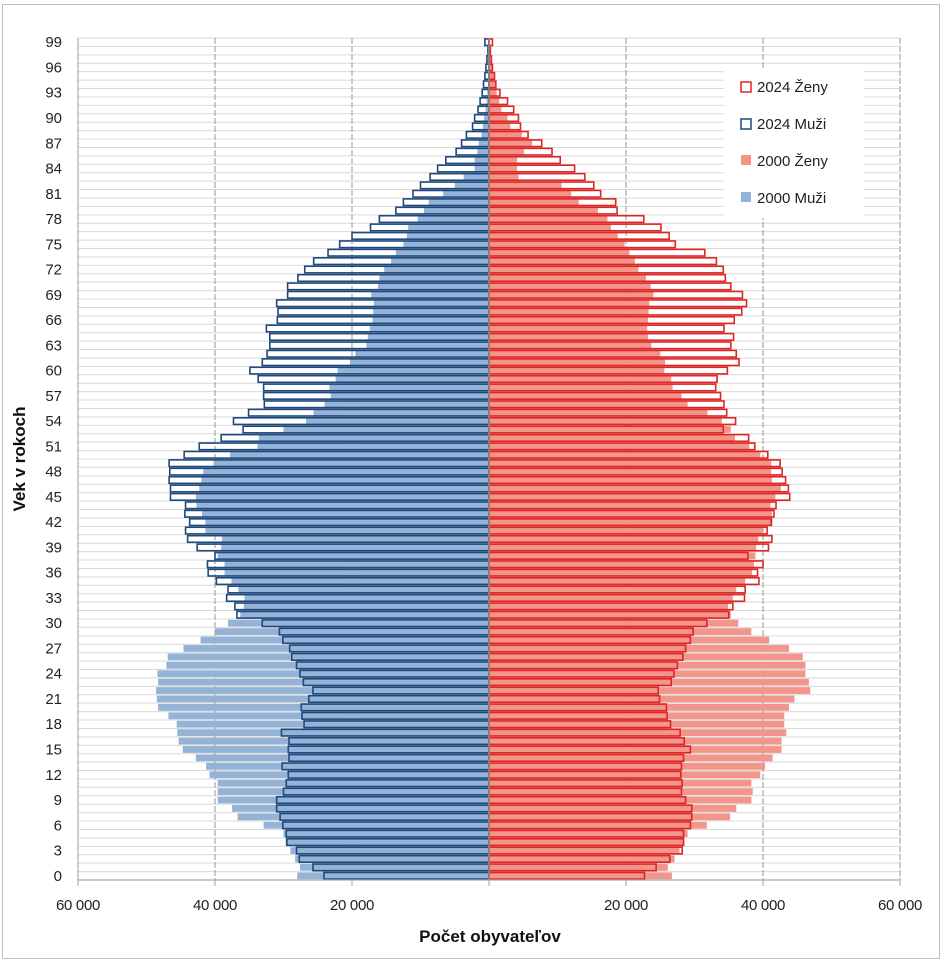 Image resolution: width=945 pixels, height=964 pixels. I want to click on y-tick-label: 63, so click(53, 345).